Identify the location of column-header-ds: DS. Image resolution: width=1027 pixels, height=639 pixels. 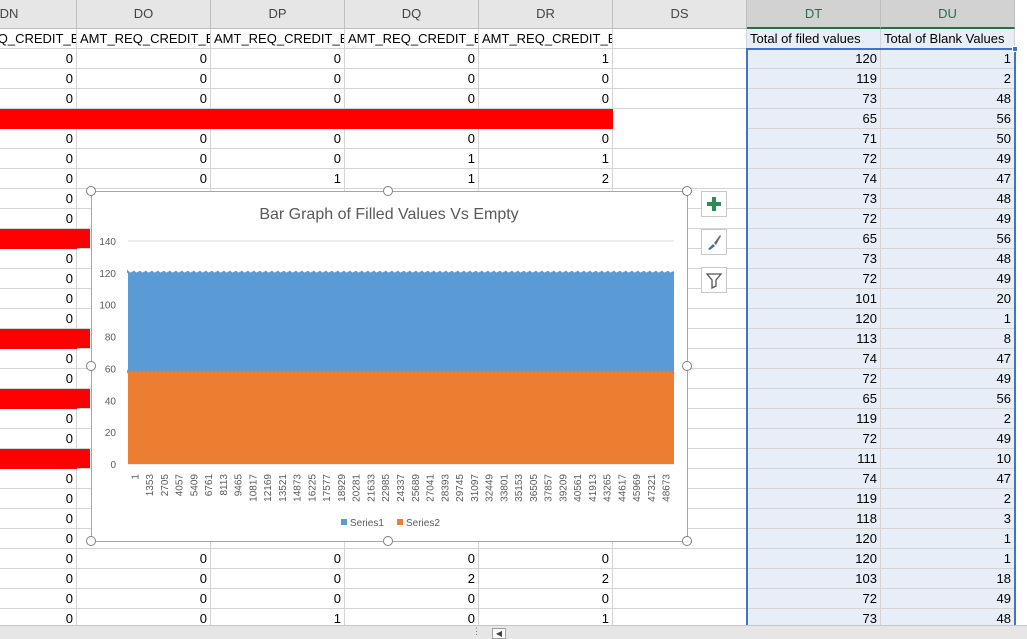
(680, 14).